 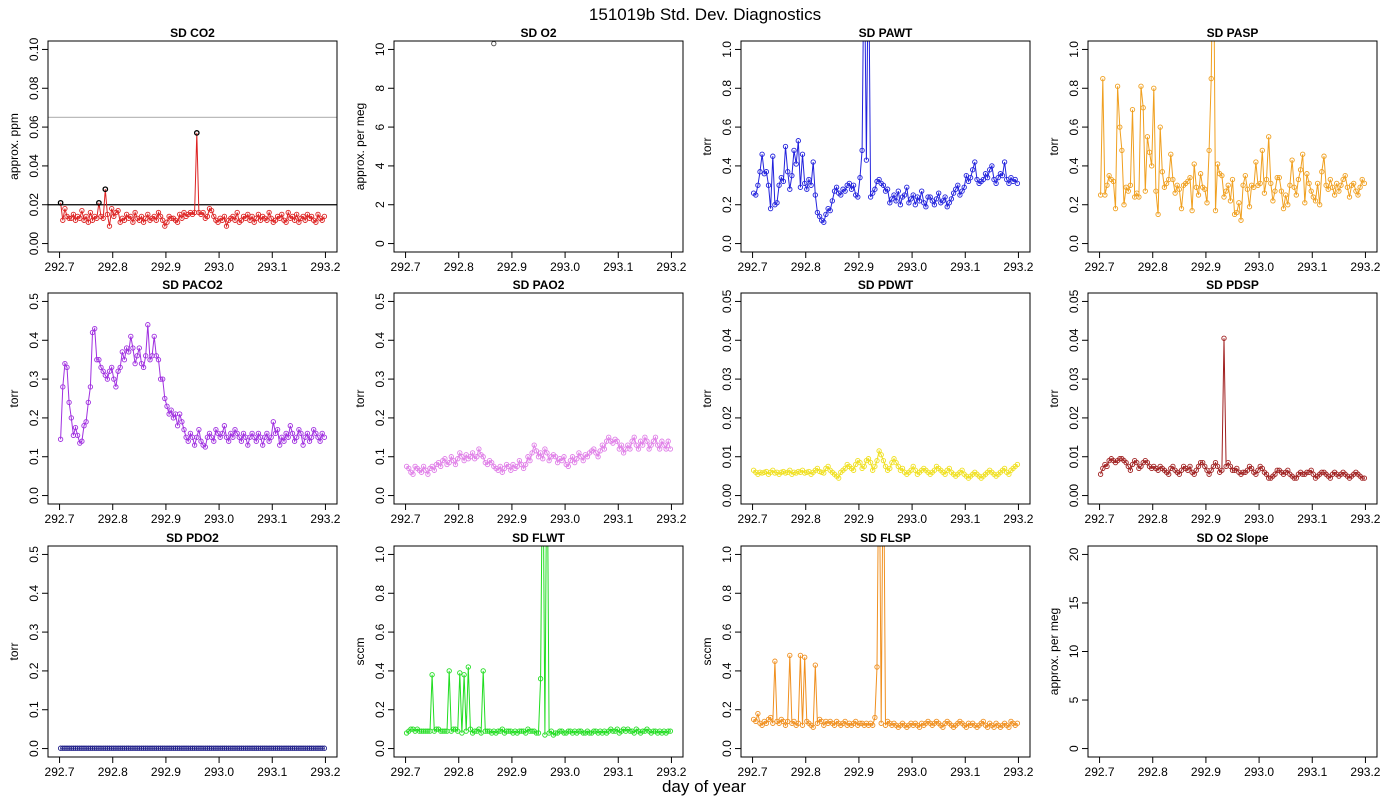 What do you see at coordinates (1074, 126) in the screenshot?
I see `y-tick-label: 0.6` at bounding box center [1074, 126].